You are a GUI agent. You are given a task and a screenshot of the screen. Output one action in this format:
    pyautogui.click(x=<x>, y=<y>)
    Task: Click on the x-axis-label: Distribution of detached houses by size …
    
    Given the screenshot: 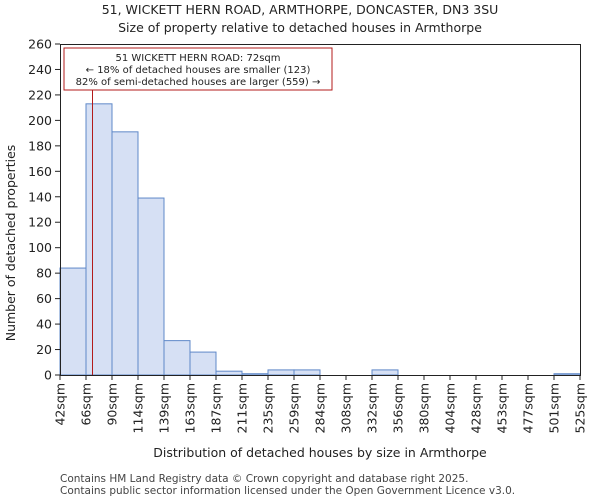 What is the action you would take?
    pyautogui.click(x=320, y=452)
    